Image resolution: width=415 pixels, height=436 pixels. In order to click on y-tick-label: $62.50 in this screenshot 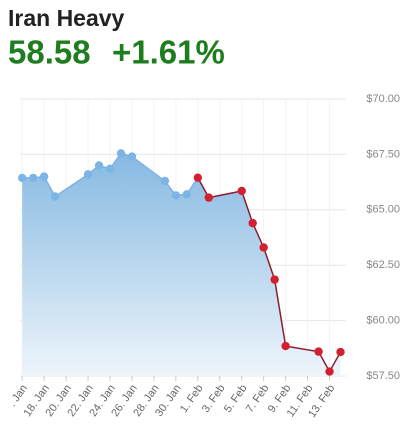, I will do `click(383, 265)`.